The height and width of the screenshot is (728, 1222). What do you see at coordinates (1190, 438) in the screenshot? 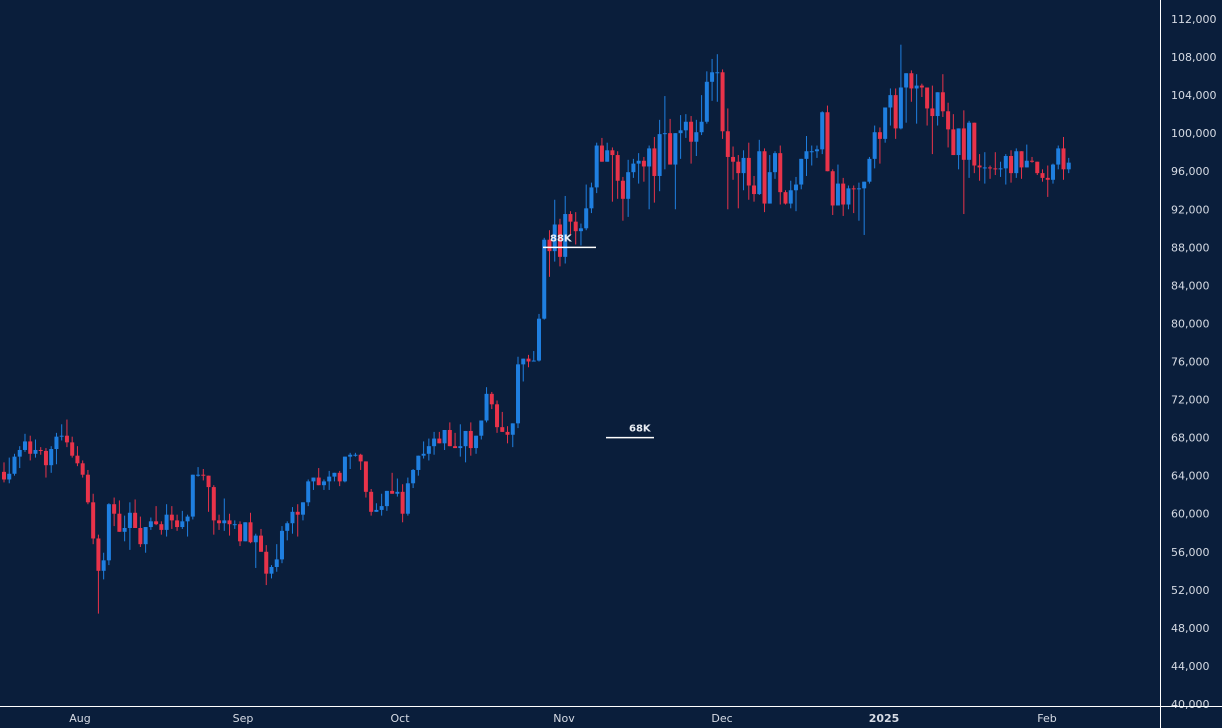
I see `price-tick-label: 68,000` at bounding box center [1190, 438].